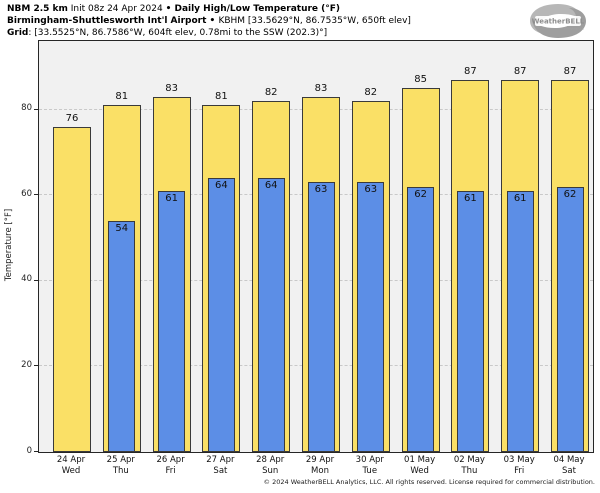 This screenshot has width=600, height=493. What do you see at coordinates (116, 9) in the screenshot?
I see `init-time: Init 08z 24 Apr 2024` at bounding box center [116, 9].